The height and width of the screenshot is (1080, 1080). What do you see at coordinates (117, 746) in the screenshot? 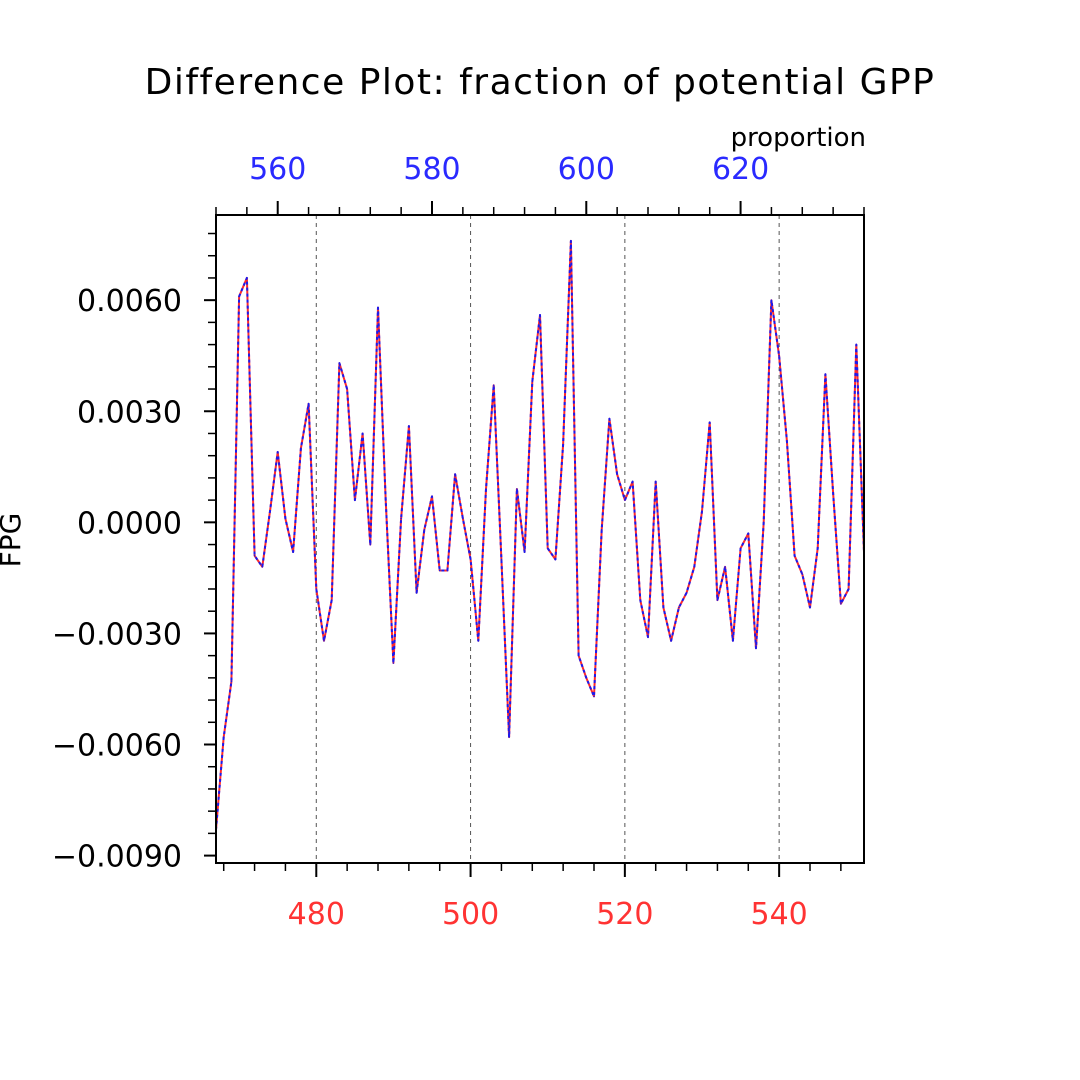
I see `y-tick-label: −0.0060` at bounding box center [117, 746].